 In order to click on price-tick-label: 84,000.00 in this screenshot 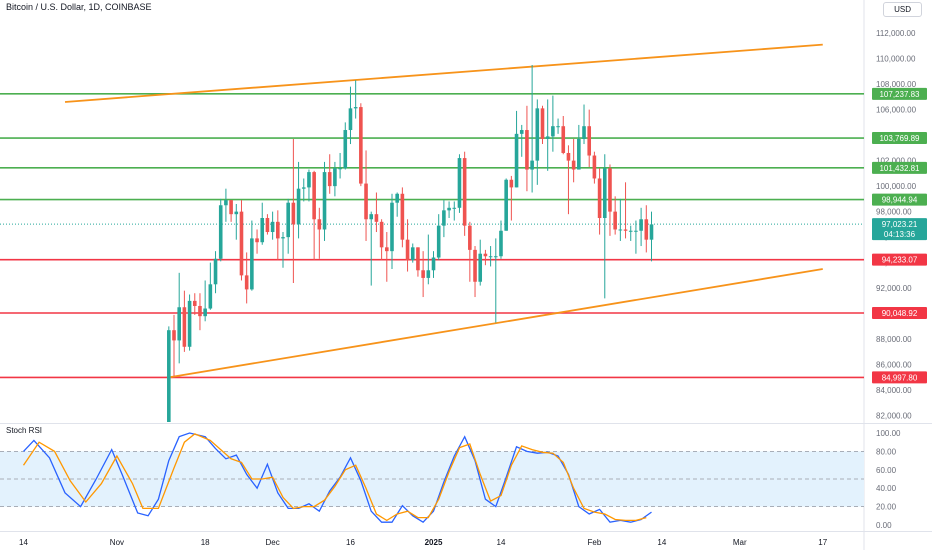, I will do `click(894, 390)`.